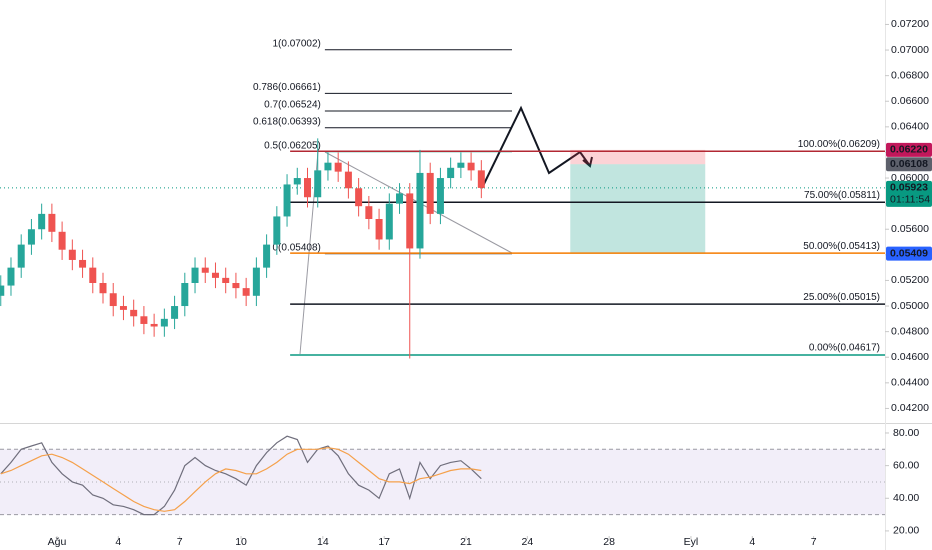  What do you see at coordinates (910, 127) in the screenshot?
I see `y-tick-label: 0.06400` at bounding box center [910, 127].